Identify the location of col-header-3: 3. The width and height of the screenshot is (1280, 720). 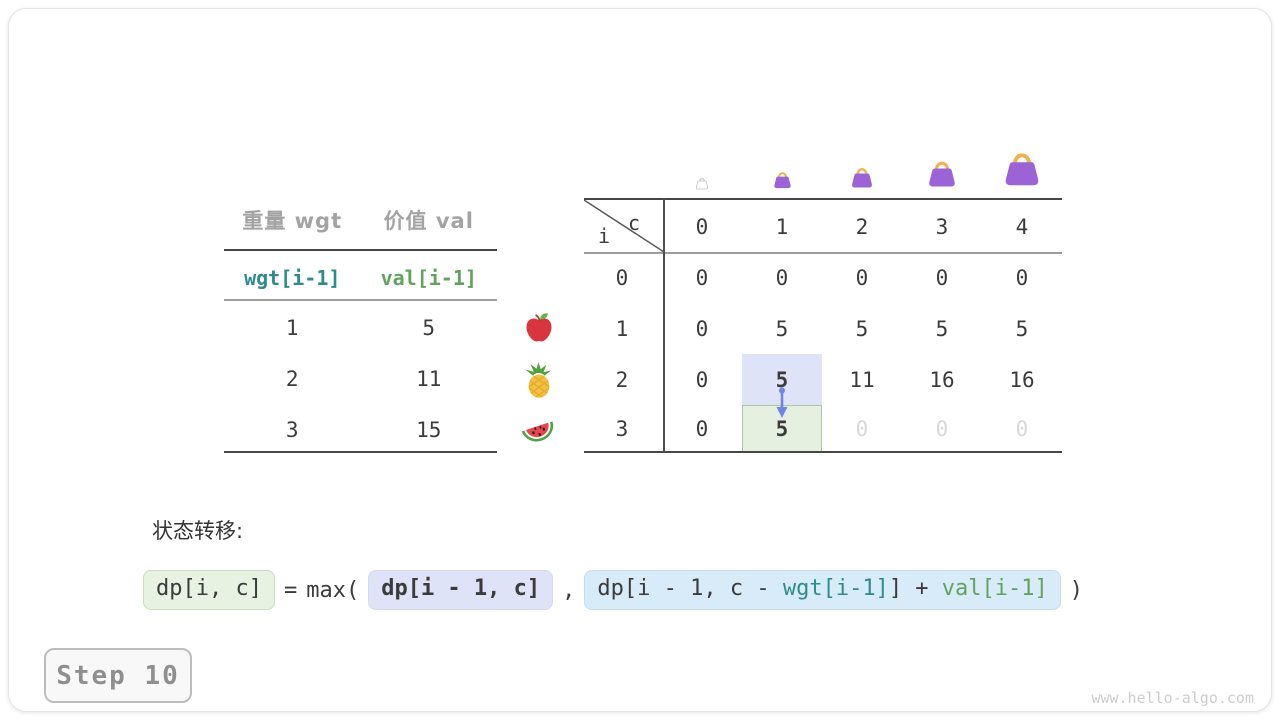
(942, 227).